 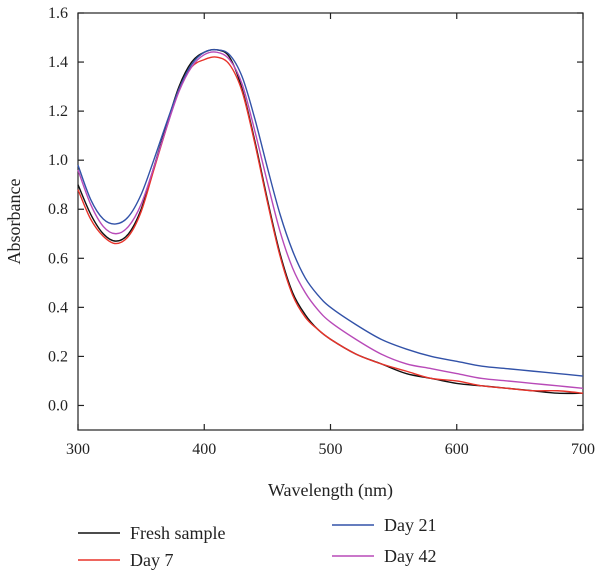 I want to click on x-axis-title: Wavelength (nm), so click(x=330, y=490).